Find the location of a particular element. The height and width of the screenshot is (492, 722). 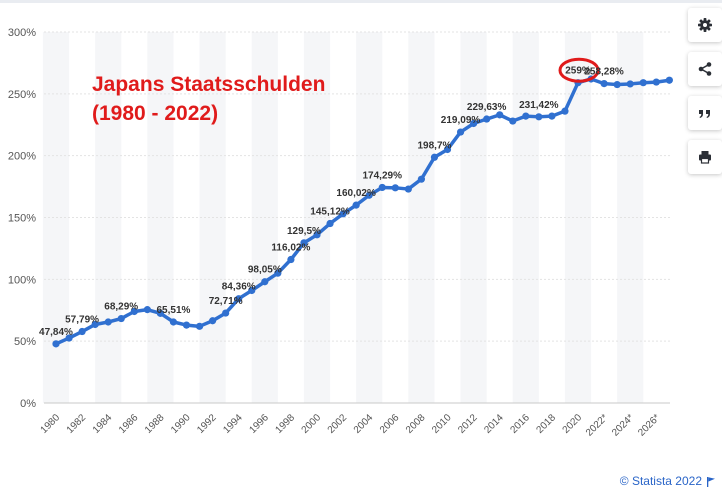

data-label: 231,42% is located at coordinates (539, 105).